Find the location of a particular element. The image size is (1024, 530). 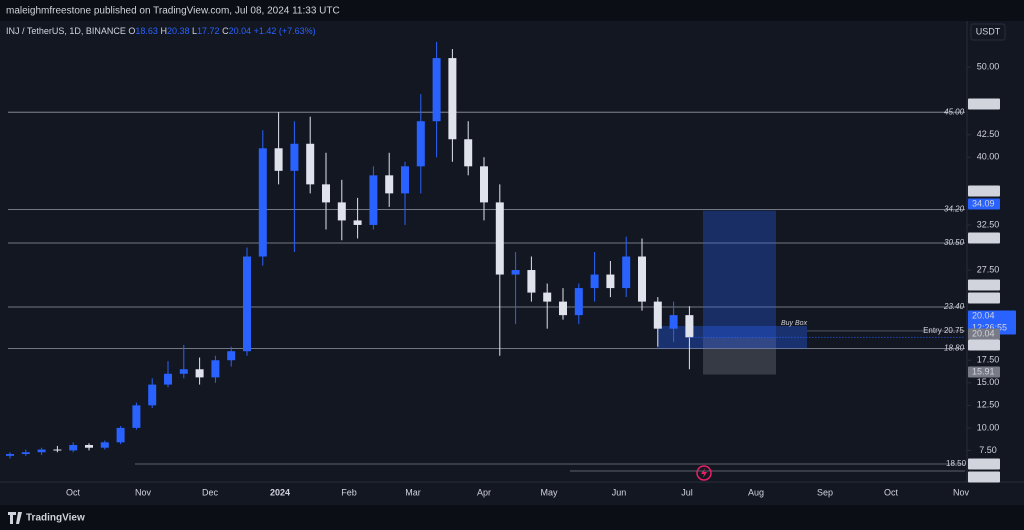

legend-value: 18.63 is located at coordinates (146, 31).